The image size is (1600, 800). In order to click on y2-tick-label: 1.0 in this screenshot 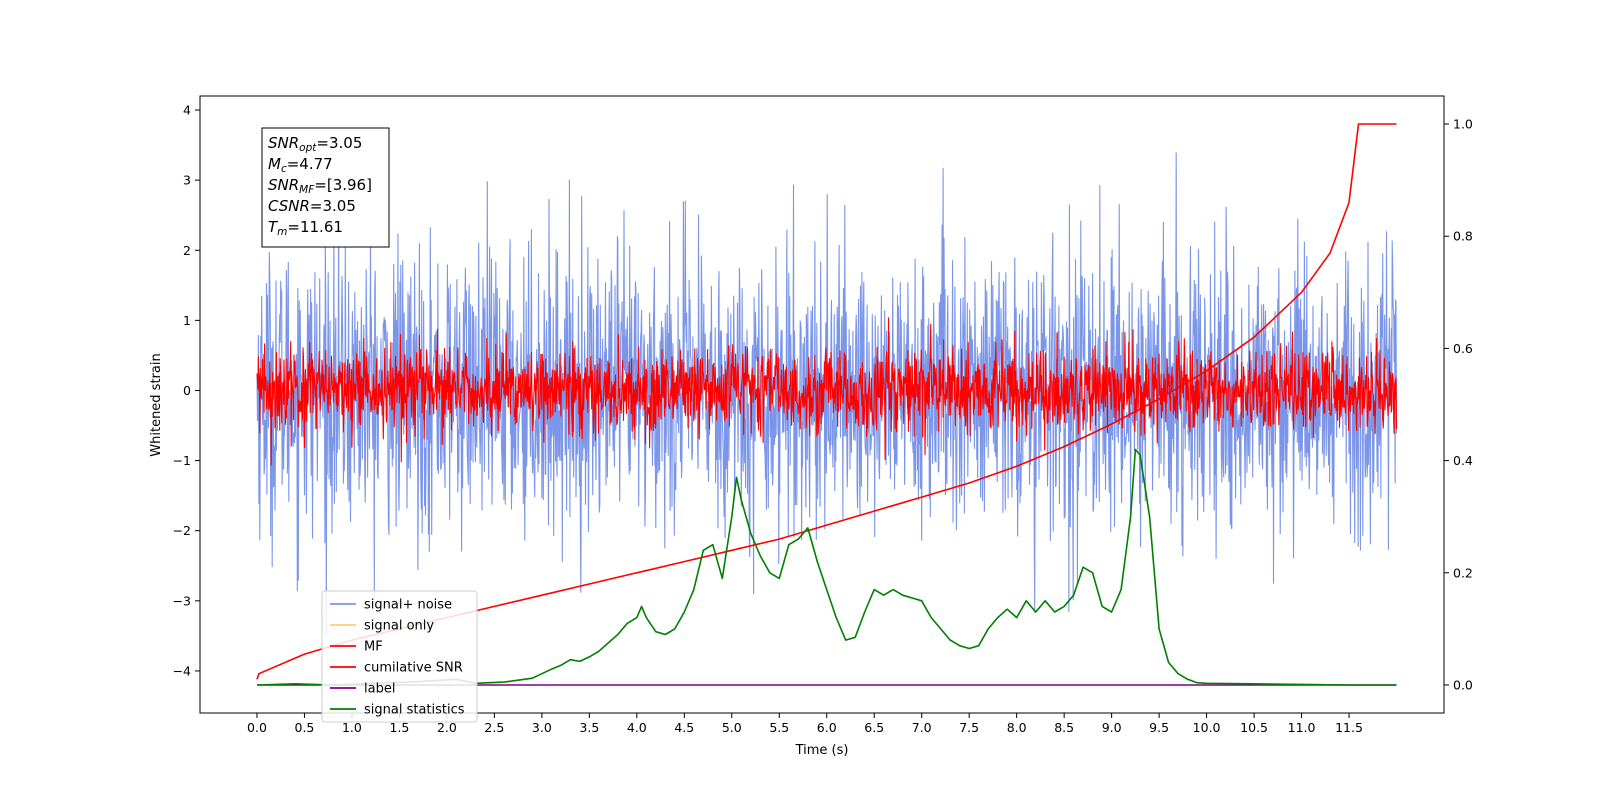, I will do `click(1463, 124)`.